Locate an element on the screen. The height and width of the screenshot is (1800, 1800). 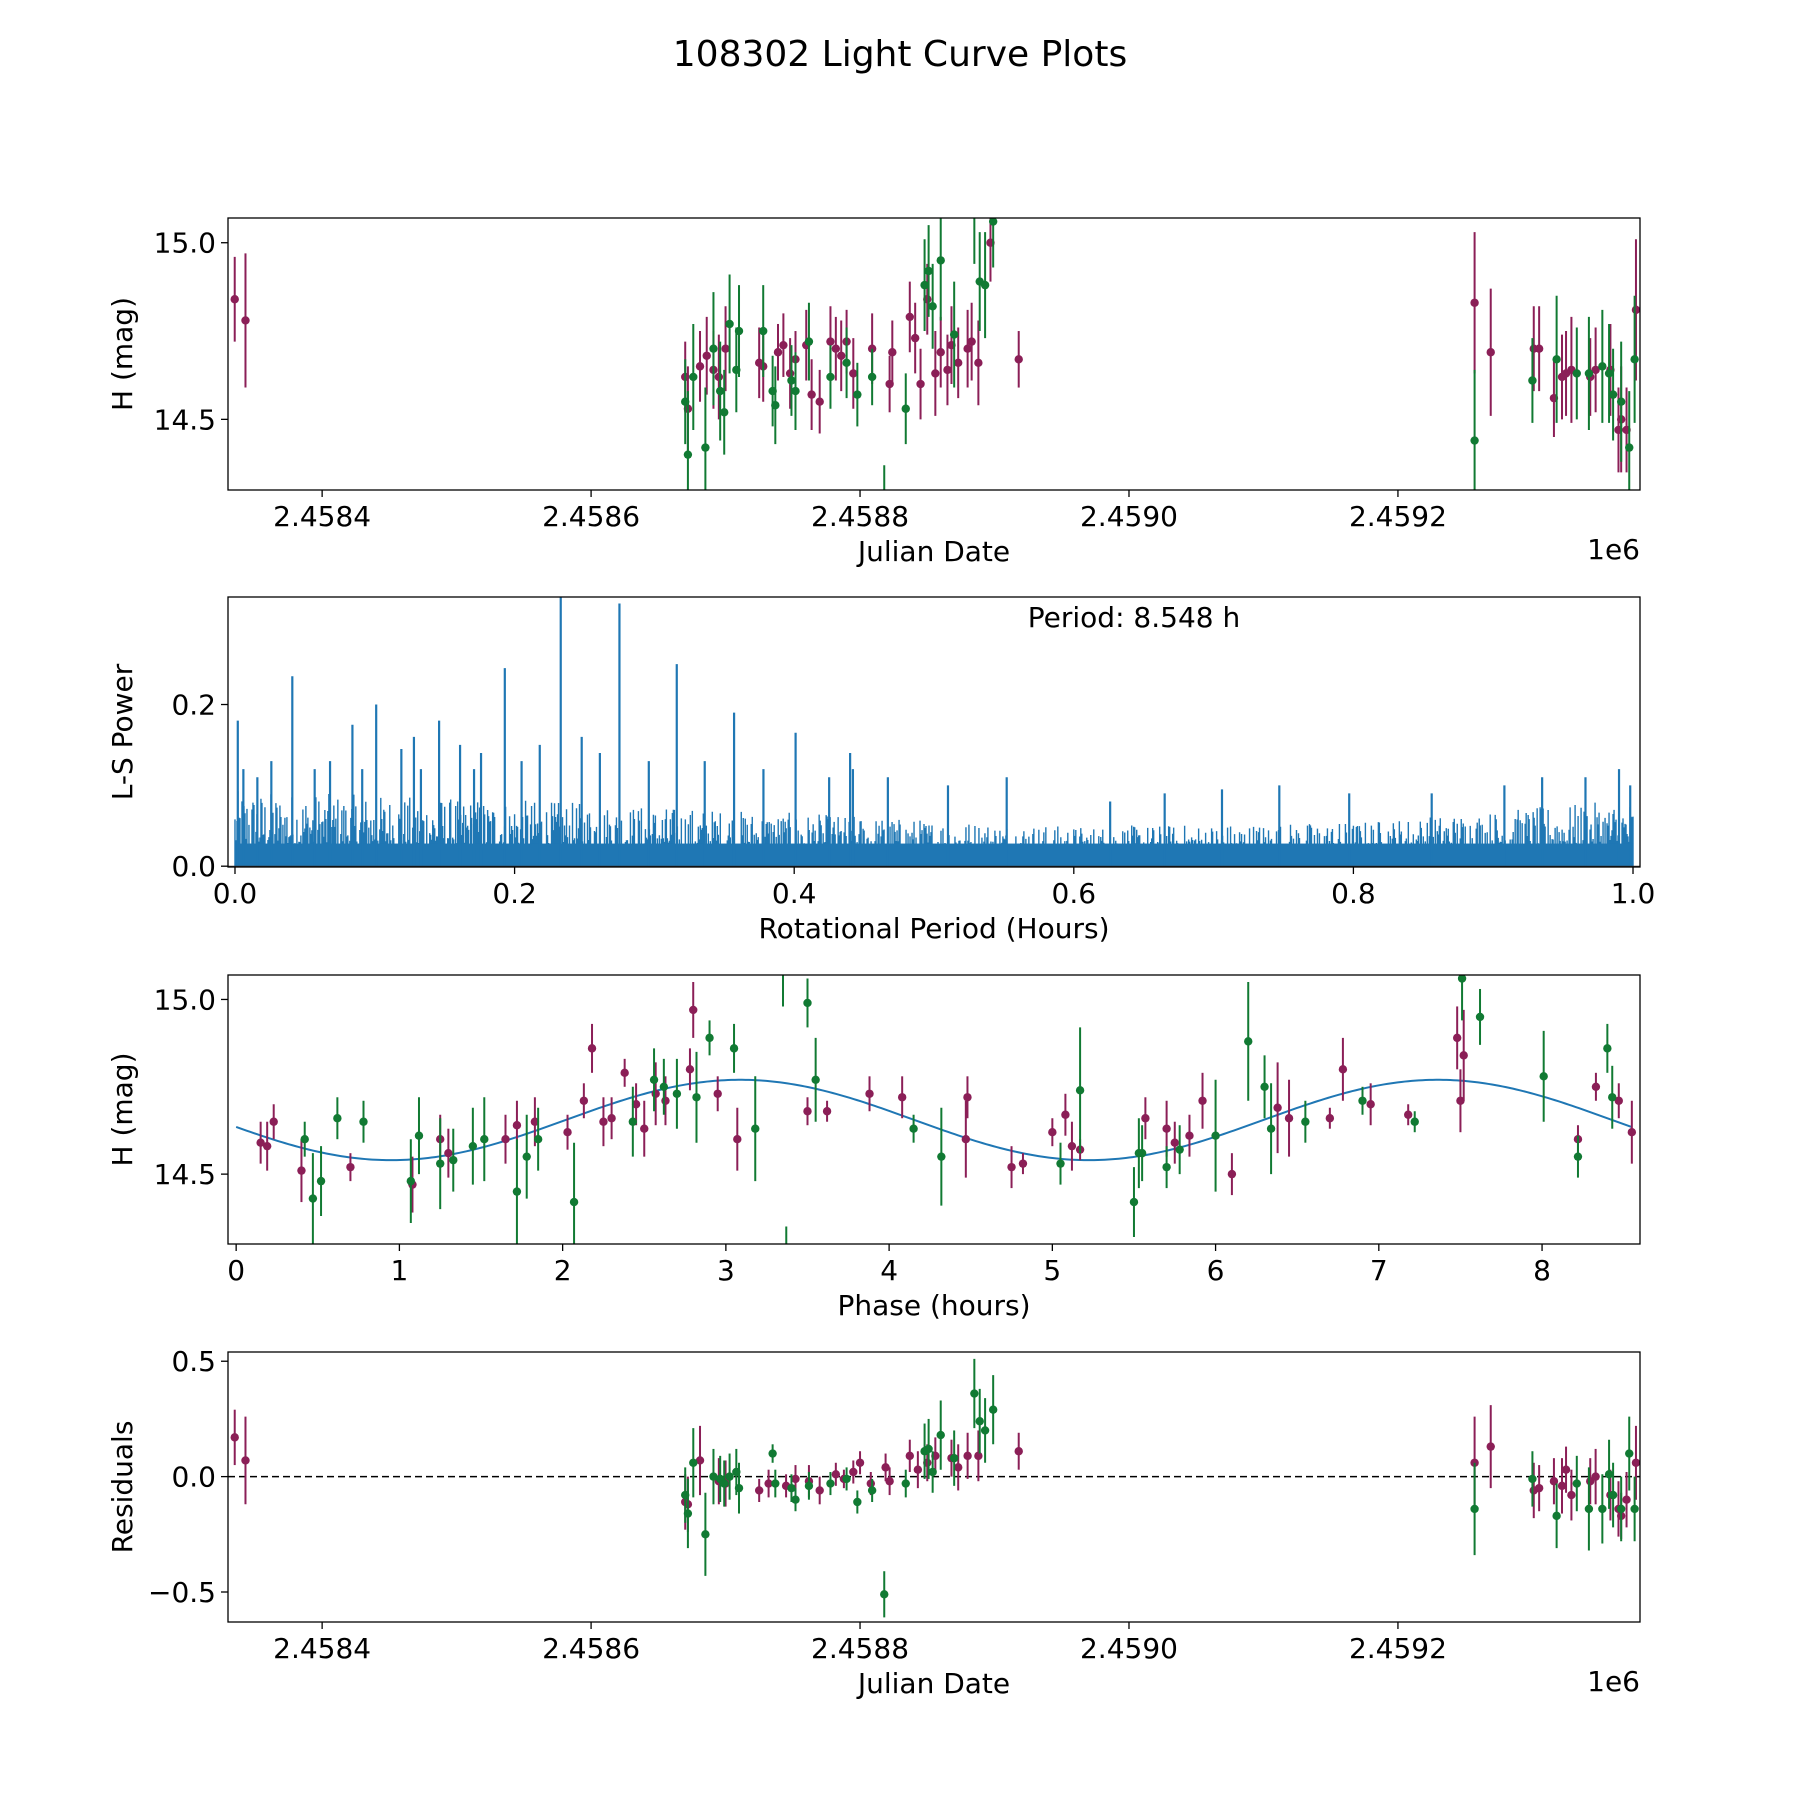
x-axis-label: Julian Date is located at coordinates (933, 551).